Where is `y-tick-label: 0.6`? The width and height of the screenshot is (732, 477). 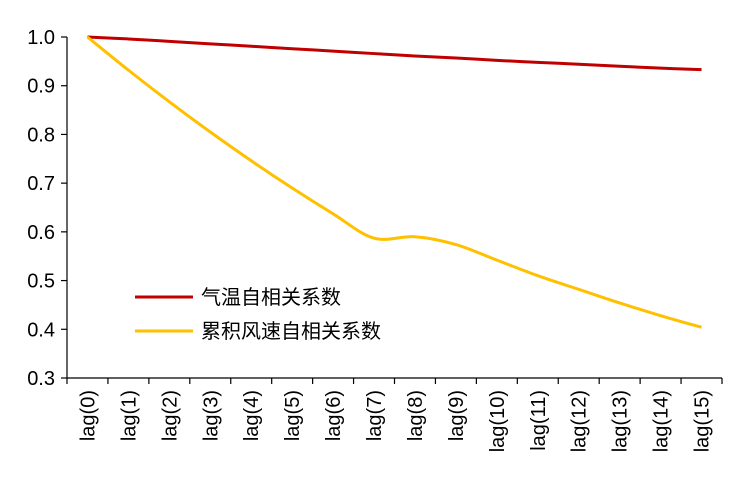
y-tick-label: 0.6 is located at coordinates (41, 233).